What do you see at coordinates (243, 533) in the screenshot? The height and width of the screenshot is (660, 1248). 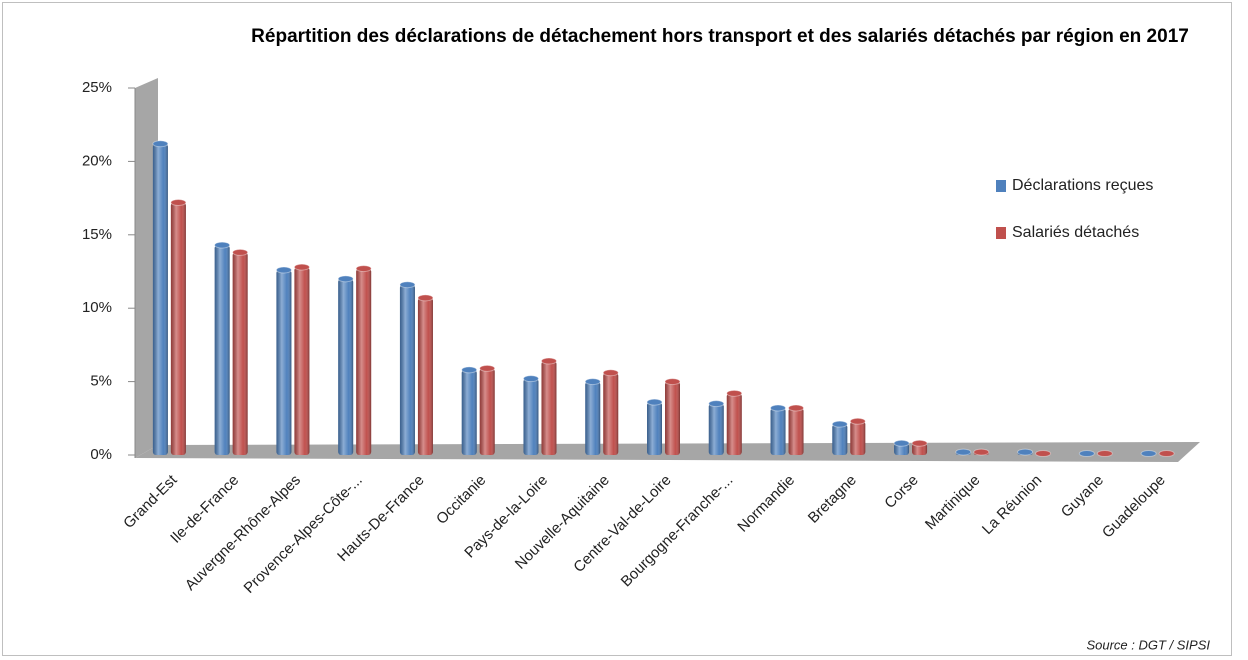 I see `x-tick-label: Auvergne-Rhône-Alpes` at bounding box center [243, 533].